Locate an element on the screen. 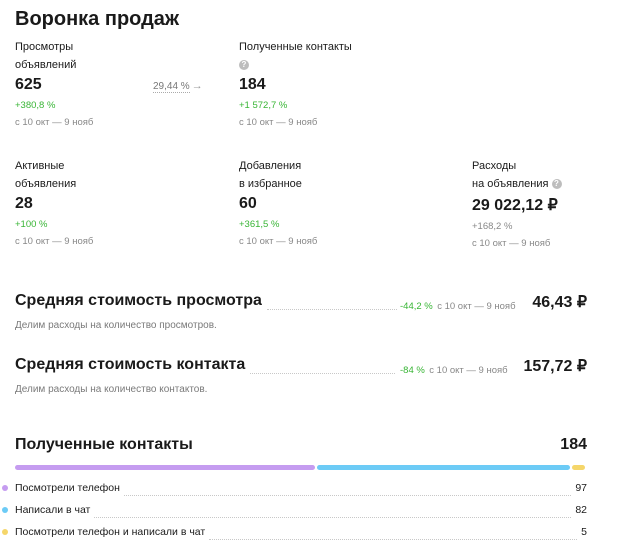 The image size is (623, 559). metric-contacts-period: с 10 окт — 9 нояб is located at coordinates (278, 122).